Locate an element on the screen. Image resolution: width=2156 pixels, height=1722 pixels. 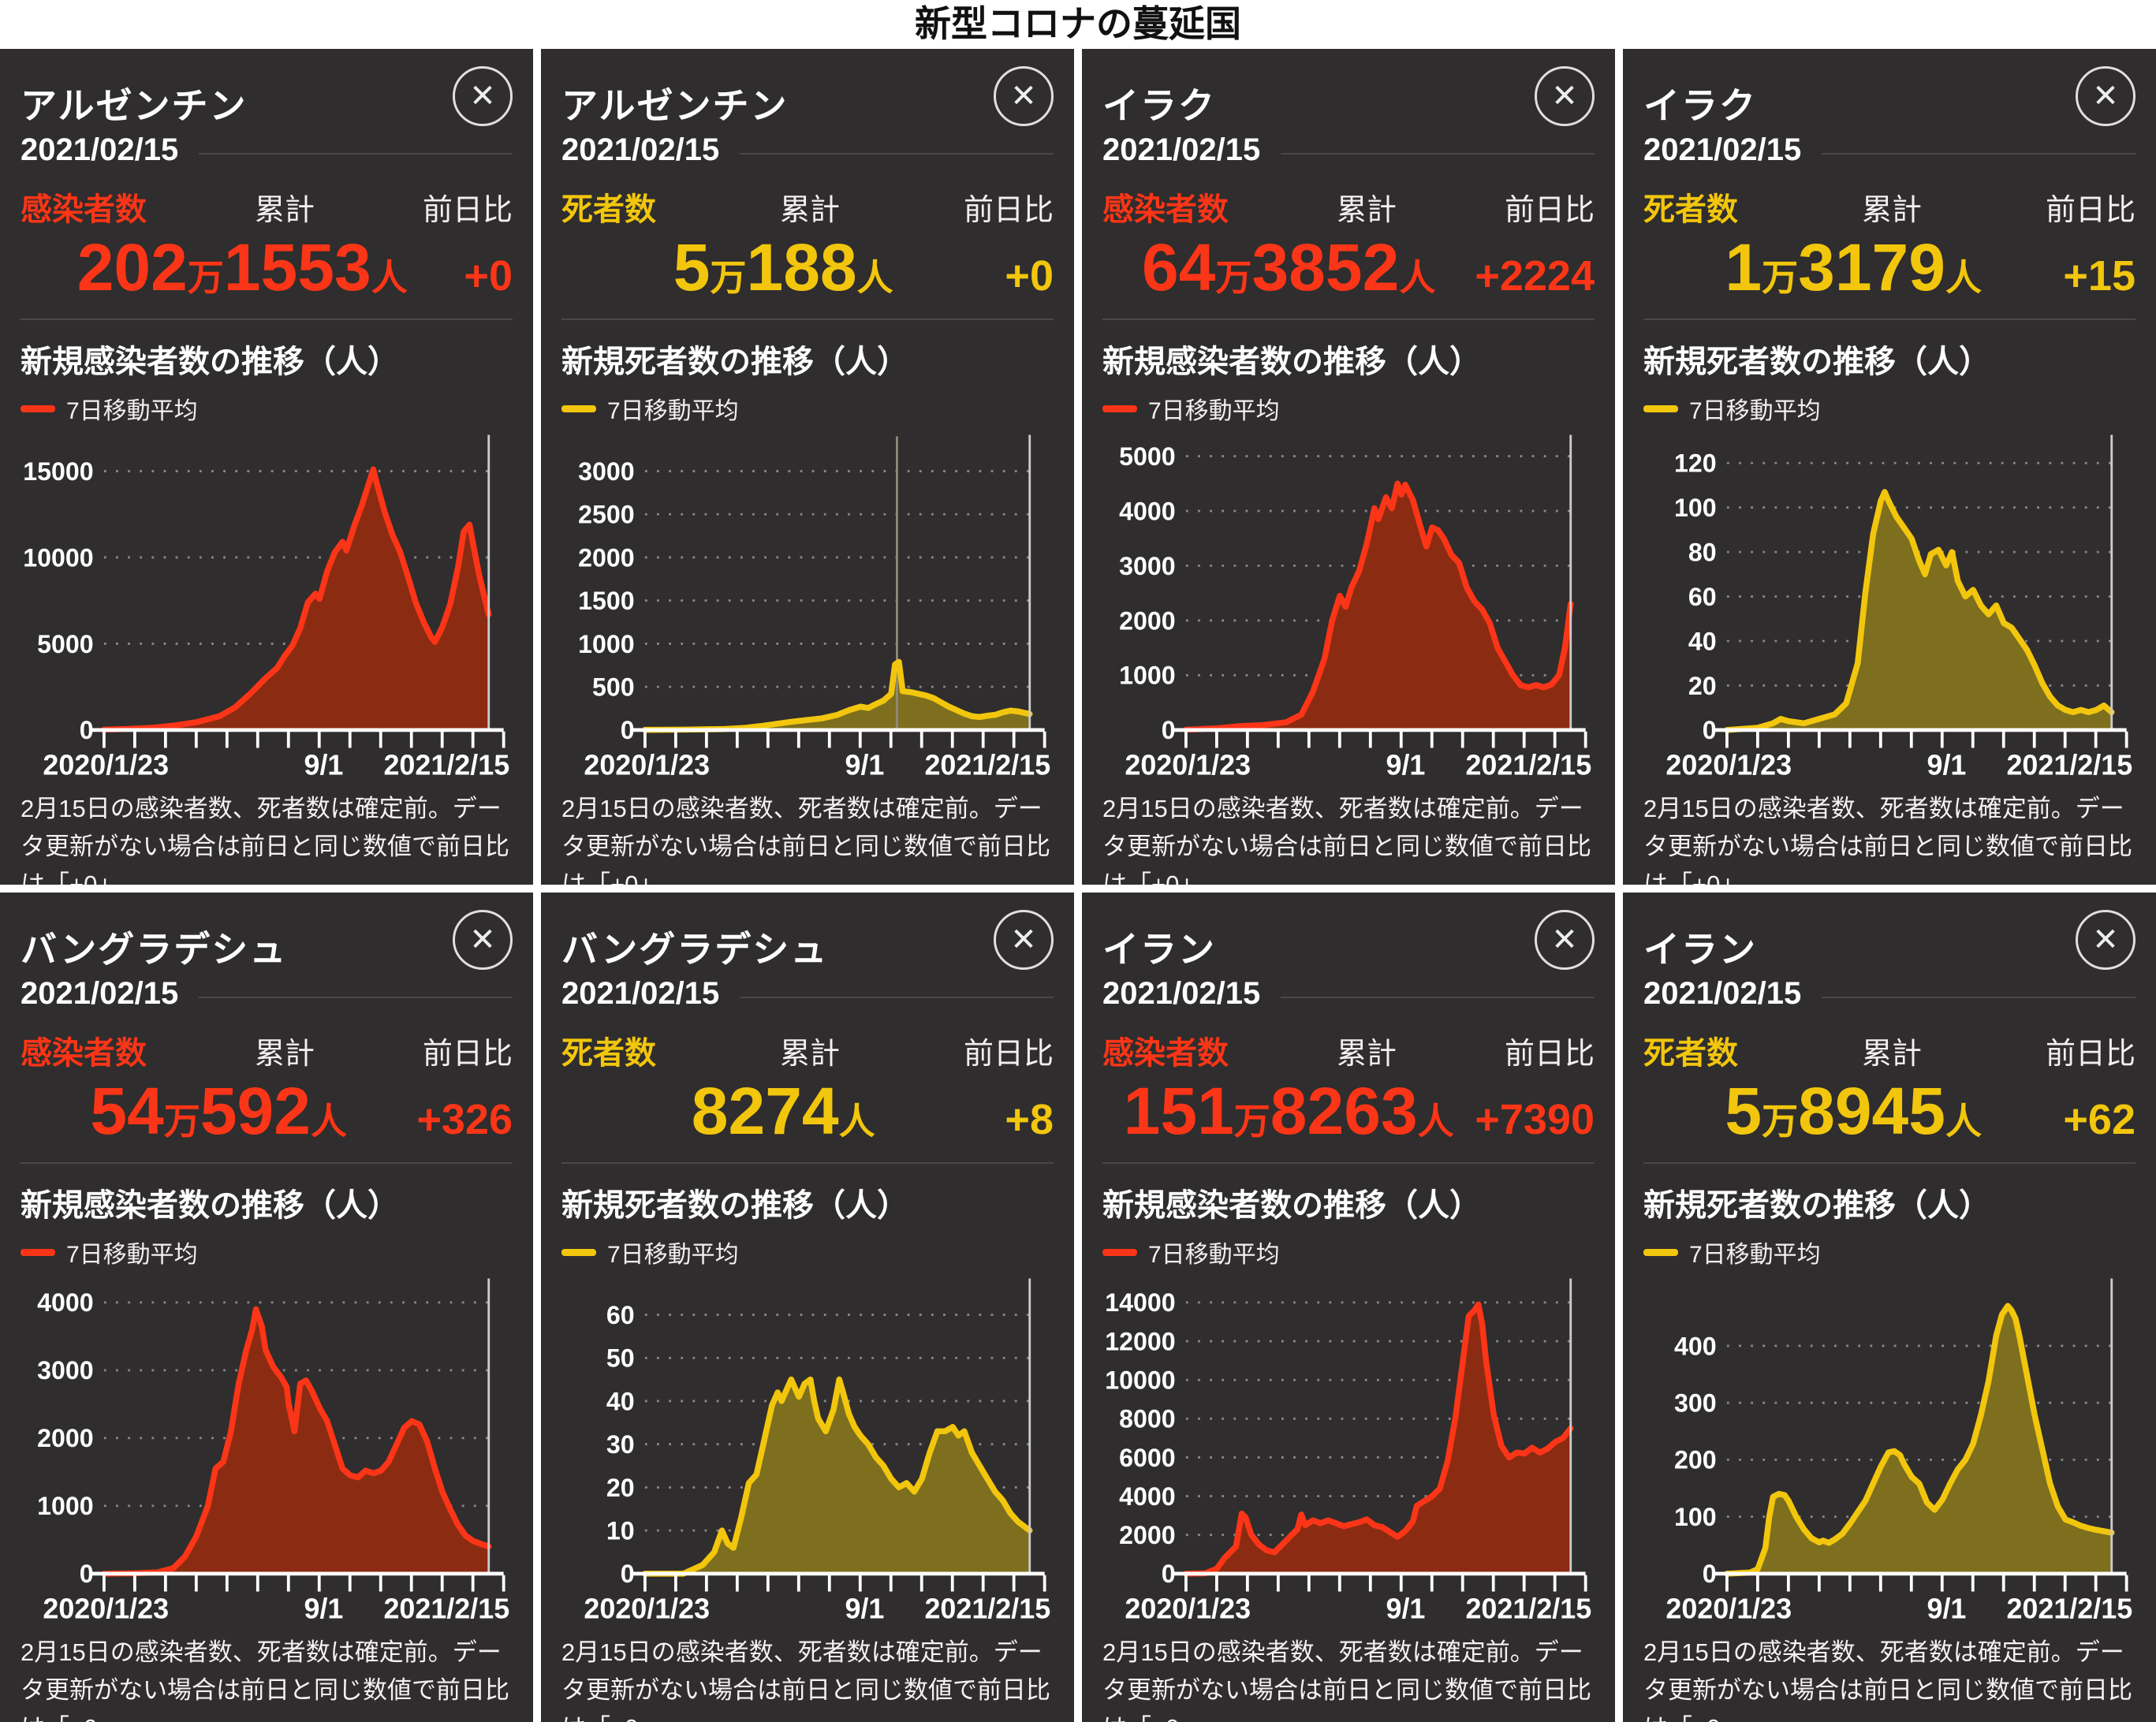
delta-value: +15 is located at coordinates (2099, 276).